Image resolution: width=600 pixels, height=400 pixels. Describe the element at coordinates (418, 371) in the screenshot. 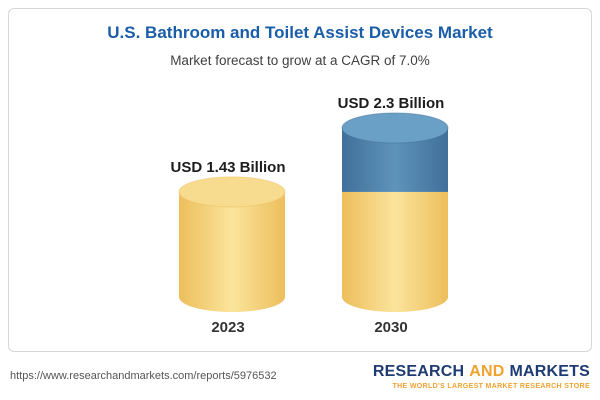

I see `logo-word-research: RESEARCH` at that location.